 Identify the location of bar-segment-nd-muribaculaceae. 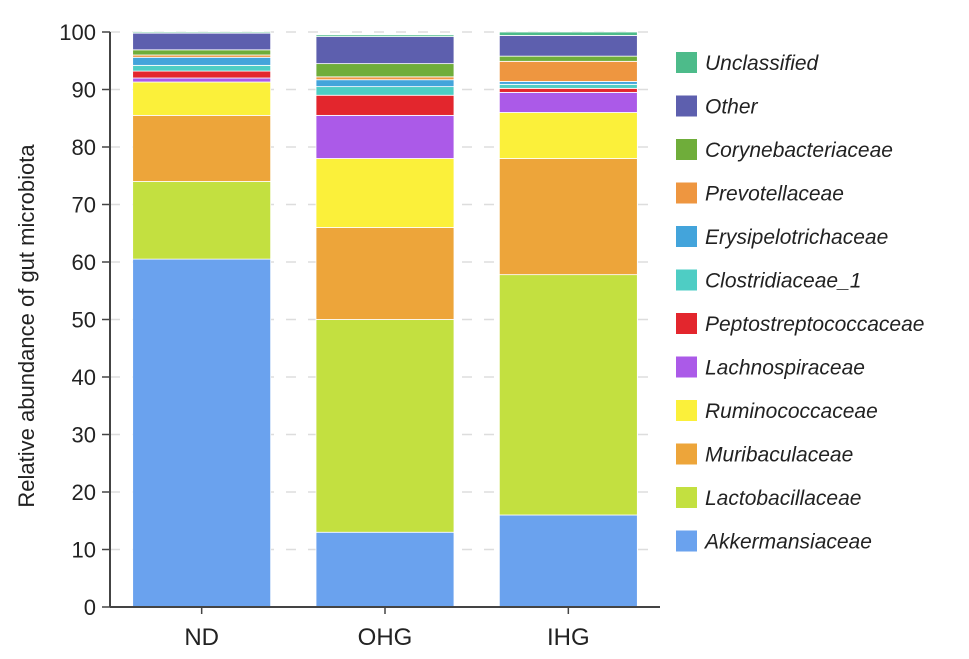
(202, 148).